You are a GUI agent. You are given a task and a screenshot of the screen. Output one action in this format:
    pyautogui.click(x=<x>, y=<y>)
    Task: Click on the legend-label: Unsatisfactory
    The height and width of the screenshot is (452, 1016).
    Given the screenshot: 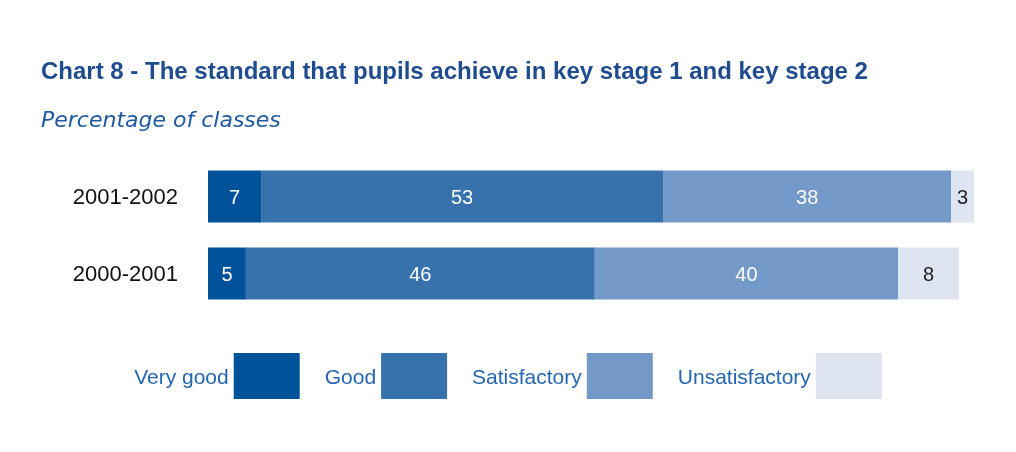 What is the action you would take?
    pyautogui.click(x=744, y=376)
    